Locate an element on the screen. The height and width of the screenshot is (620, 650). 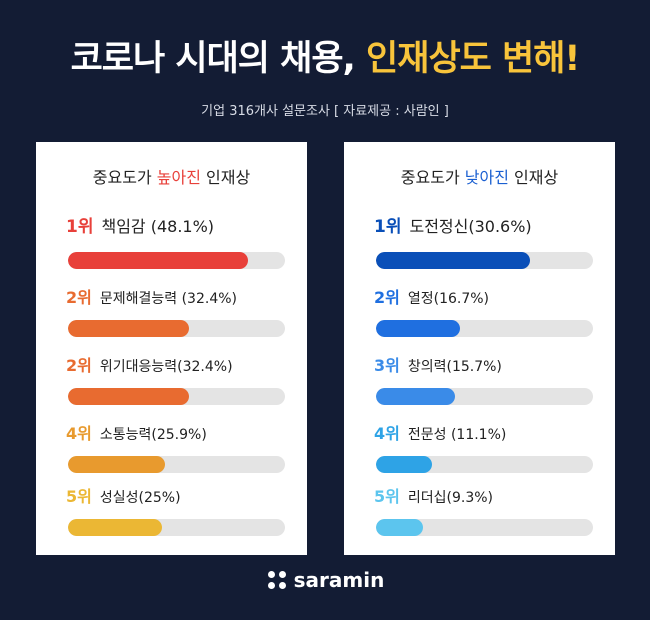
page-subtitle: 기업 316개사 설문조사 [ 자료제공 : 사람인 ] is located at coordinates (325, 111).